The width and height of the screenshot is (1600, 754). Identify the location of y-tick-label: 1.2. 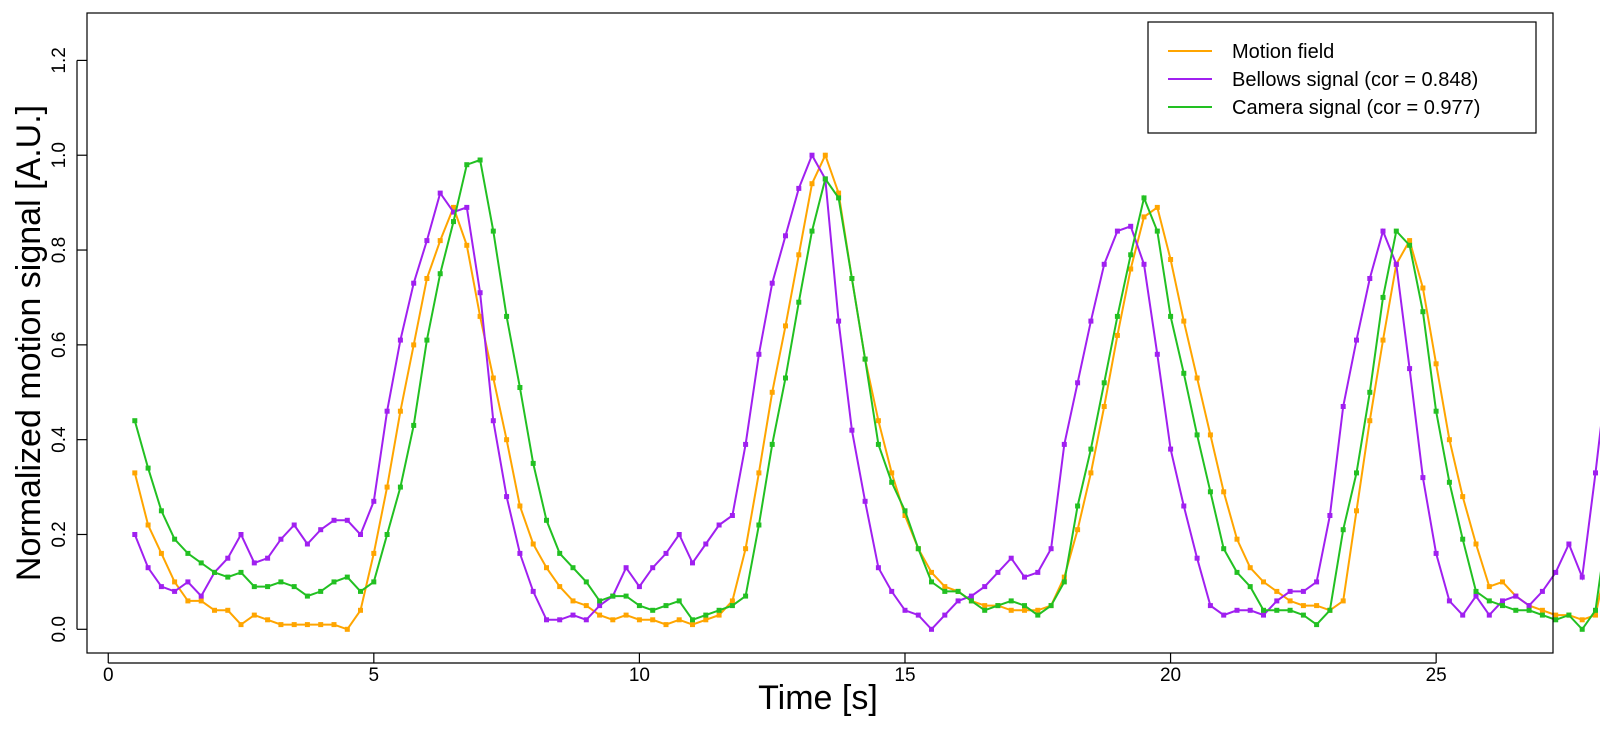
(59, 60).